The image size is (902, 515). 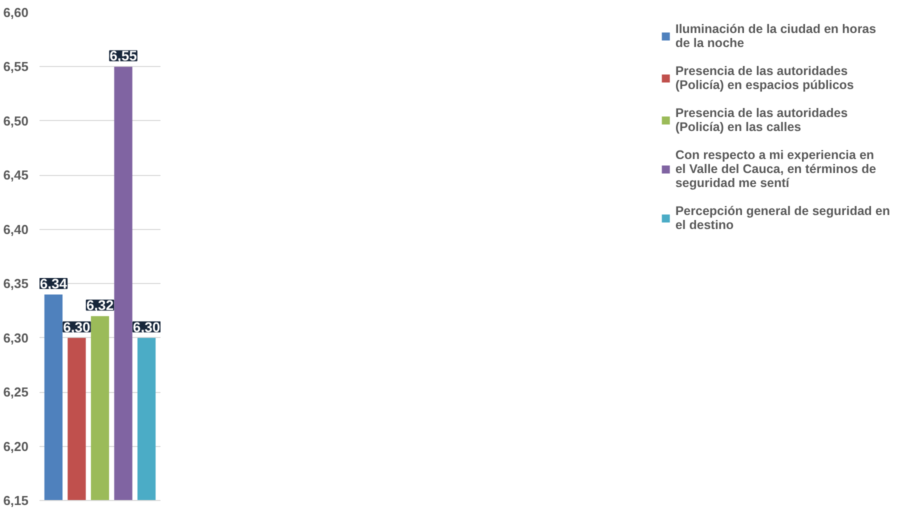 I want to click on legend-label: Presencia de las autoridades (Policía) en espacios públicos, so click(x=764, y=78).